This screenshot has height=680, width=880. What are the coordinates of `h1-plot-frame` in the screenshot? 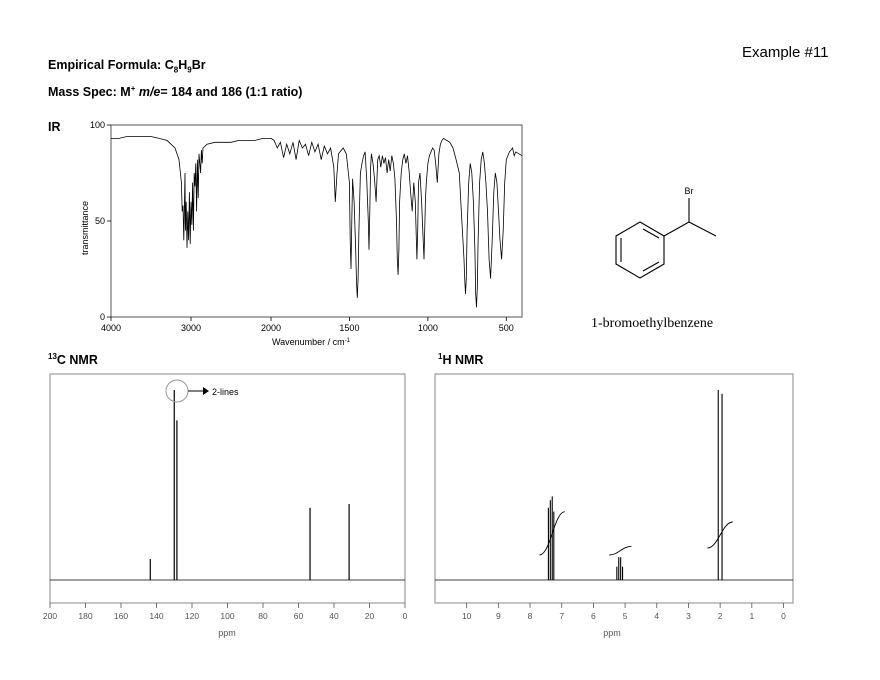 It's located at (614, 488).